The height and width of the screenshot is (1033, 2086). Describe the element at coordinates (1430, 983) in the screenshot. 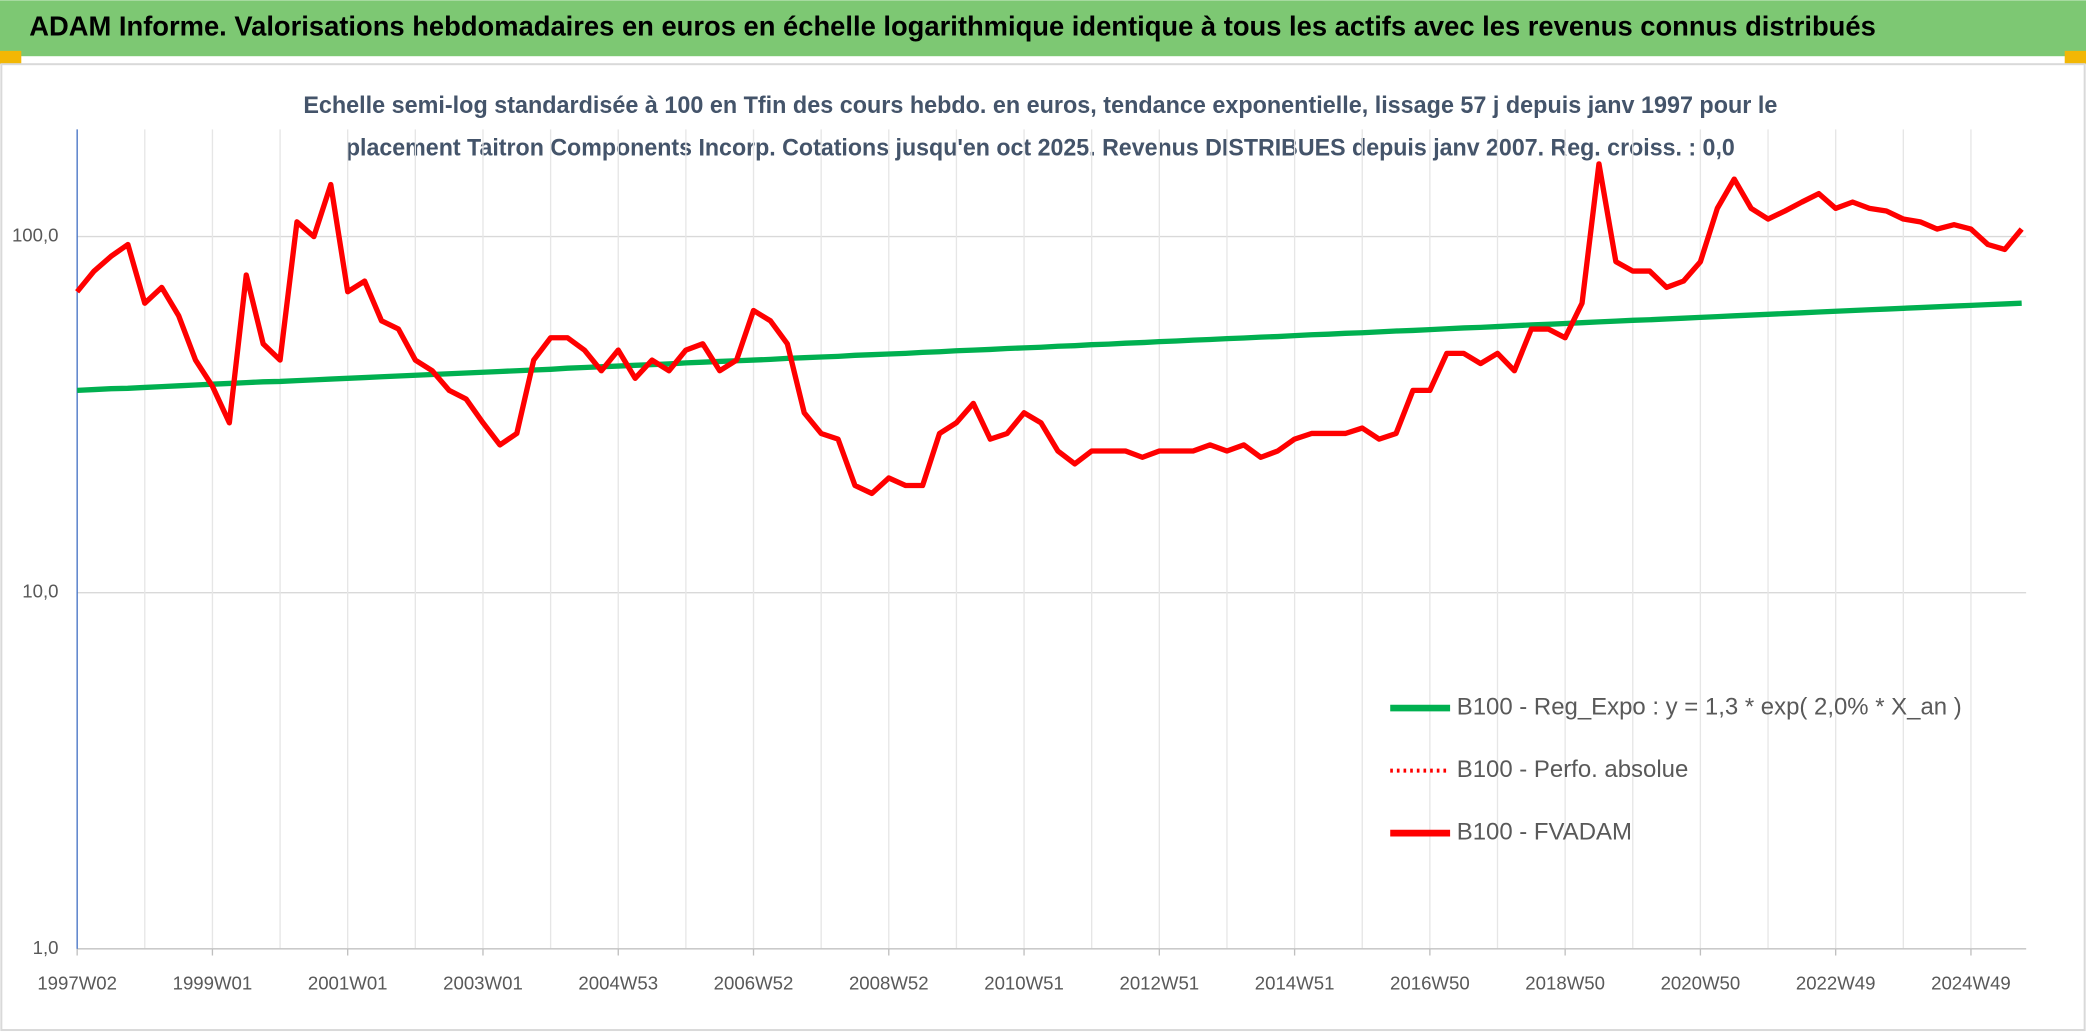

I see `x-tick-label: 2016W50` at that location.